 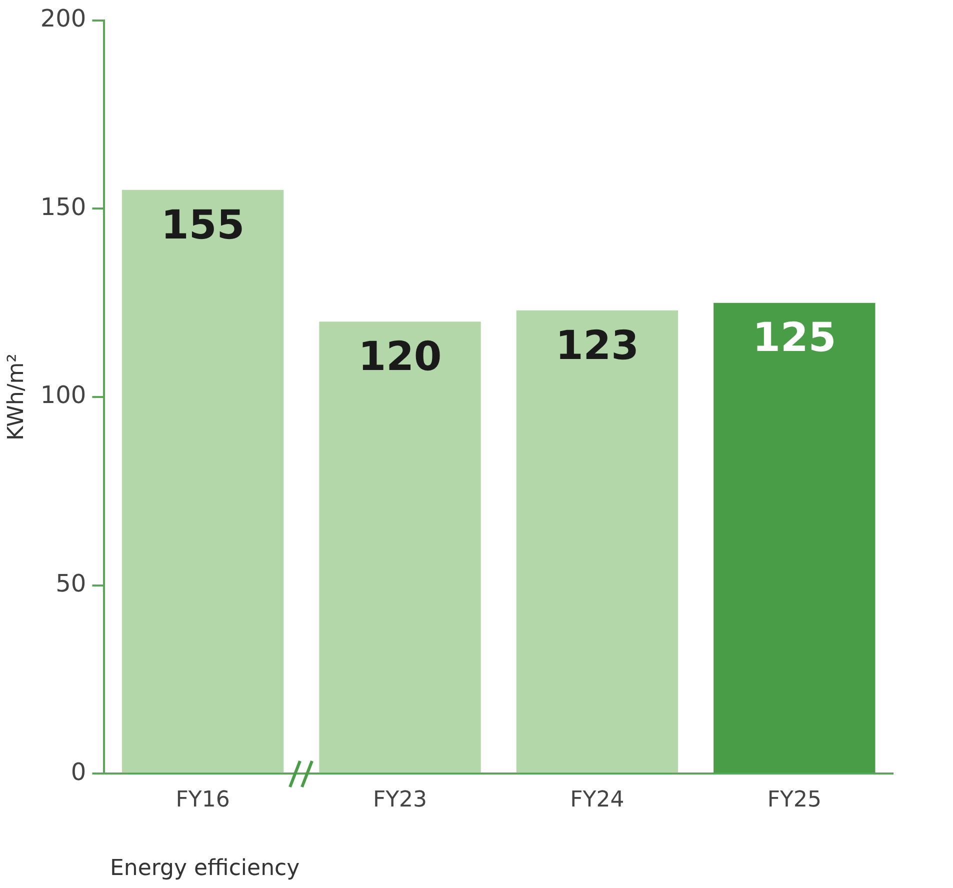 I want to click on y-tick-label: 0, so click(x=78, y=772).